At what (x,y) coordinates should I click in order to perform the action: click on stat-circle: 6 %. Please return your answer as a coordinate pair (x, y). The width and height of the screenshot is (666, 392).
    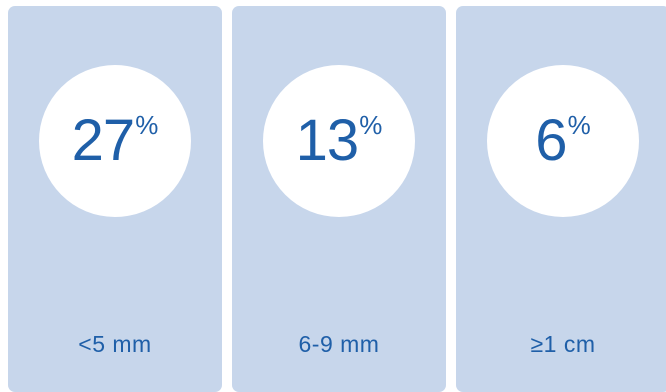
    Looking at the image, I should click on (563, 141).